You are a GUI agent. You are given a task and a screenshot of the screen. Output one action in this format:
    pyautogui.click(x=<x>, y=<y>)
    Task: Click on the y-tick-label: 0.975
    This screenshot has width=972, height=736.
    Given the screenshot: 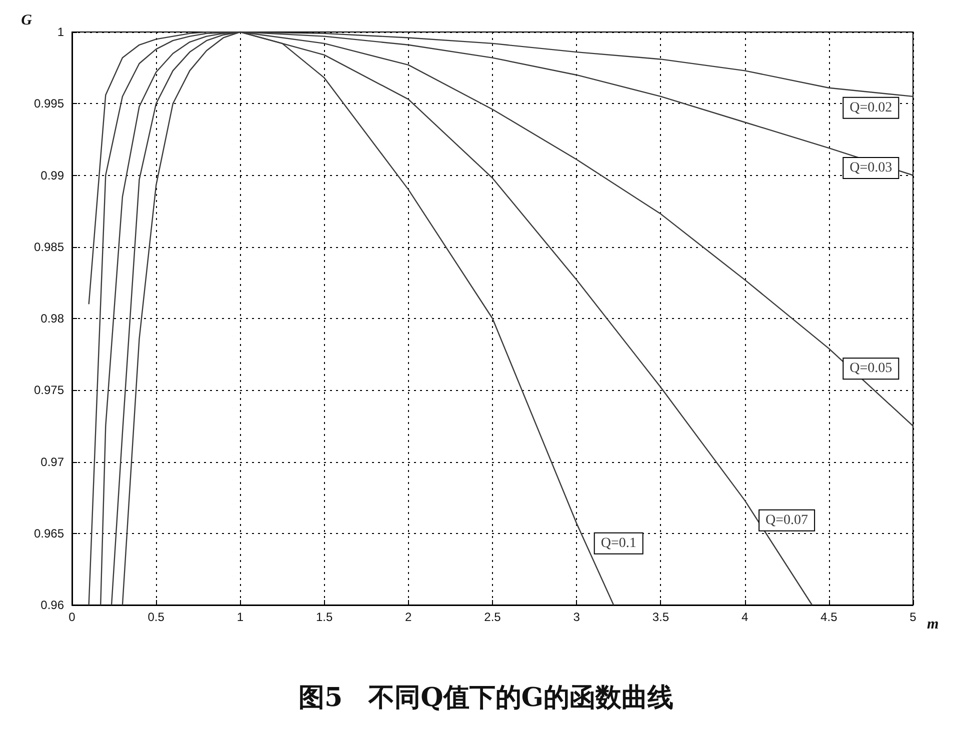 What is the action you would take?
    pyautogui.click(x=49, y=390)
    